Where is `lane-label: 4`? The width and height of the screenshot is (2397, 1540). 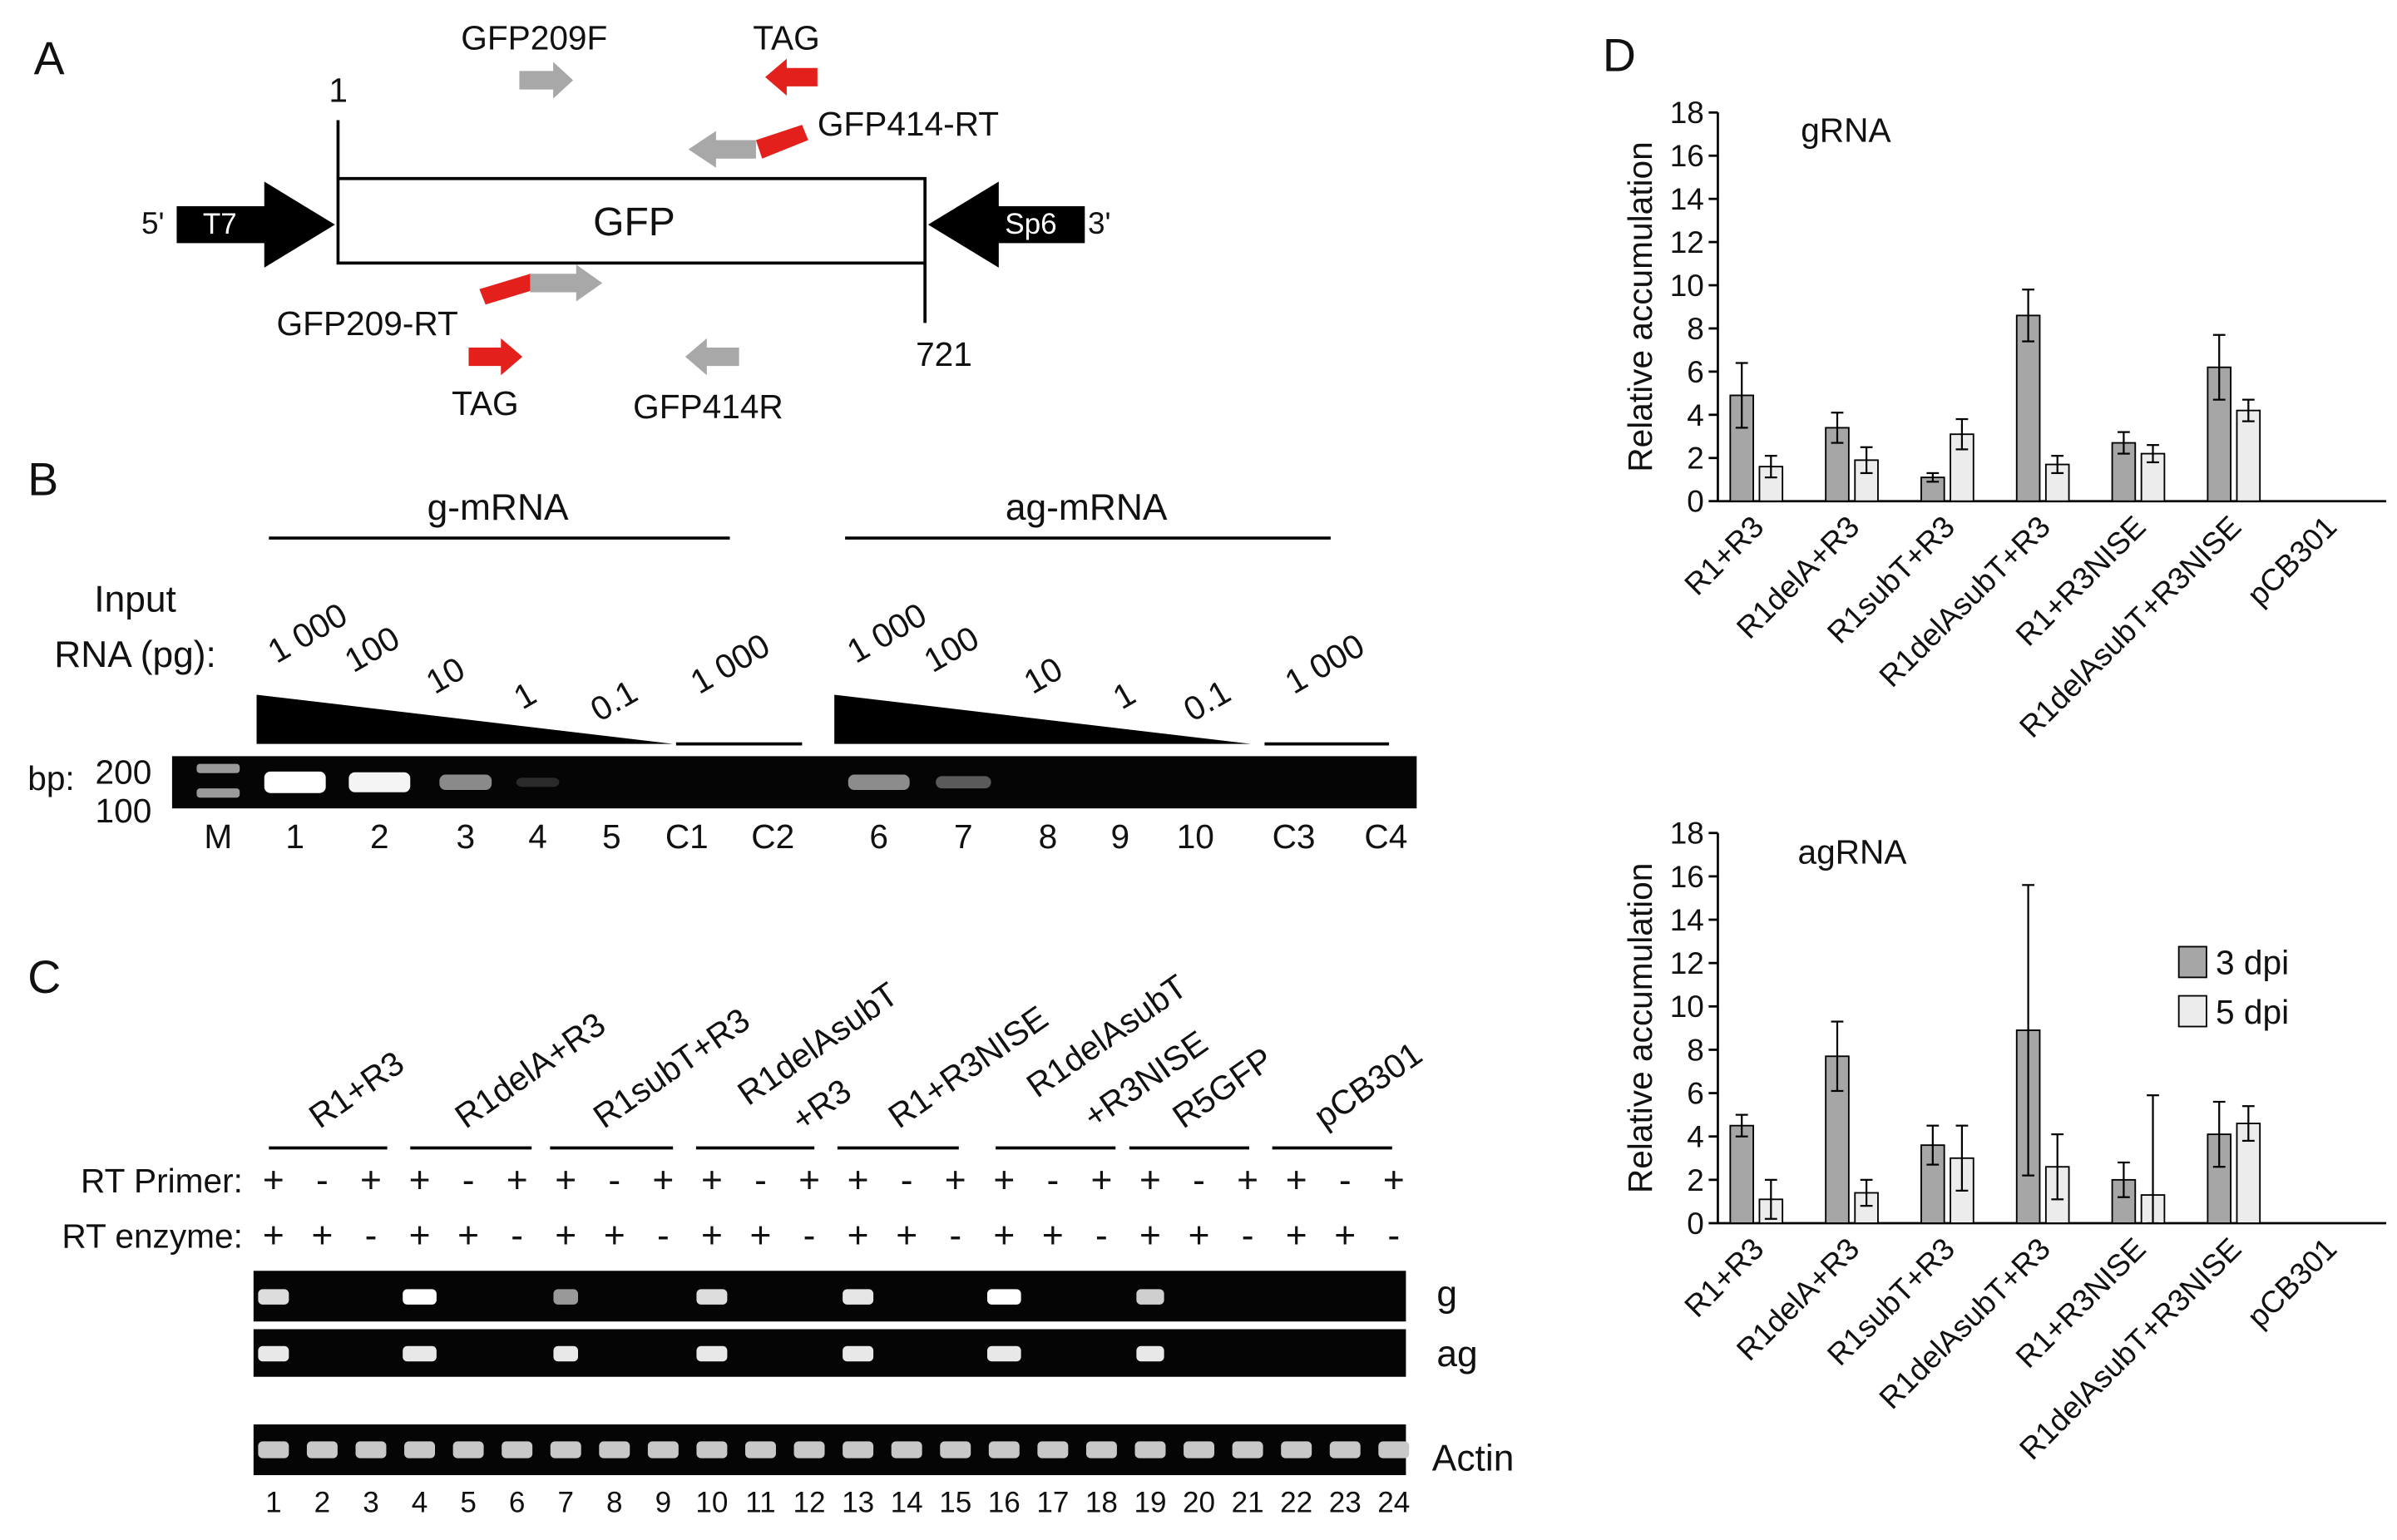 lane-label: 4 is located at coordinates (537, 836).